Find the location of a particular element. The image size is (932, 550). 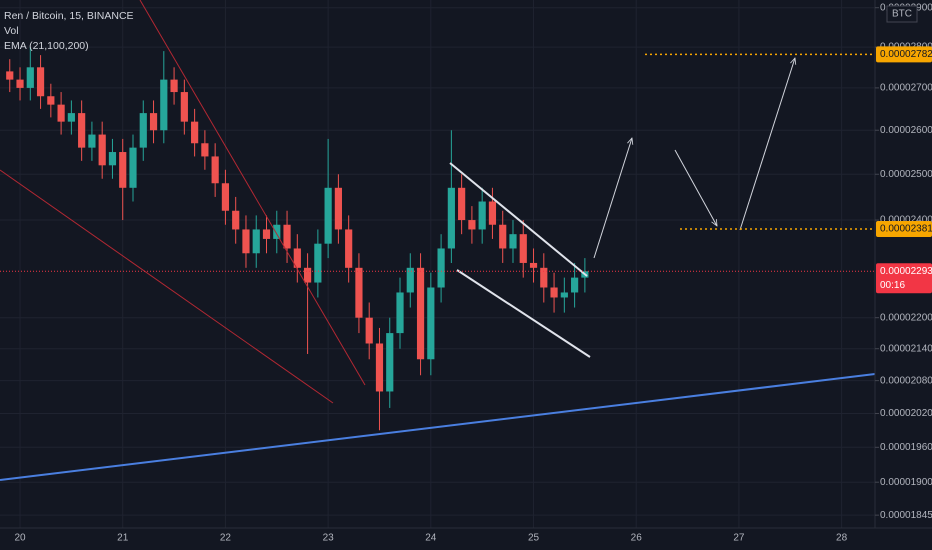

price-label: 0.00002381 is located at coordinates (906, 229).